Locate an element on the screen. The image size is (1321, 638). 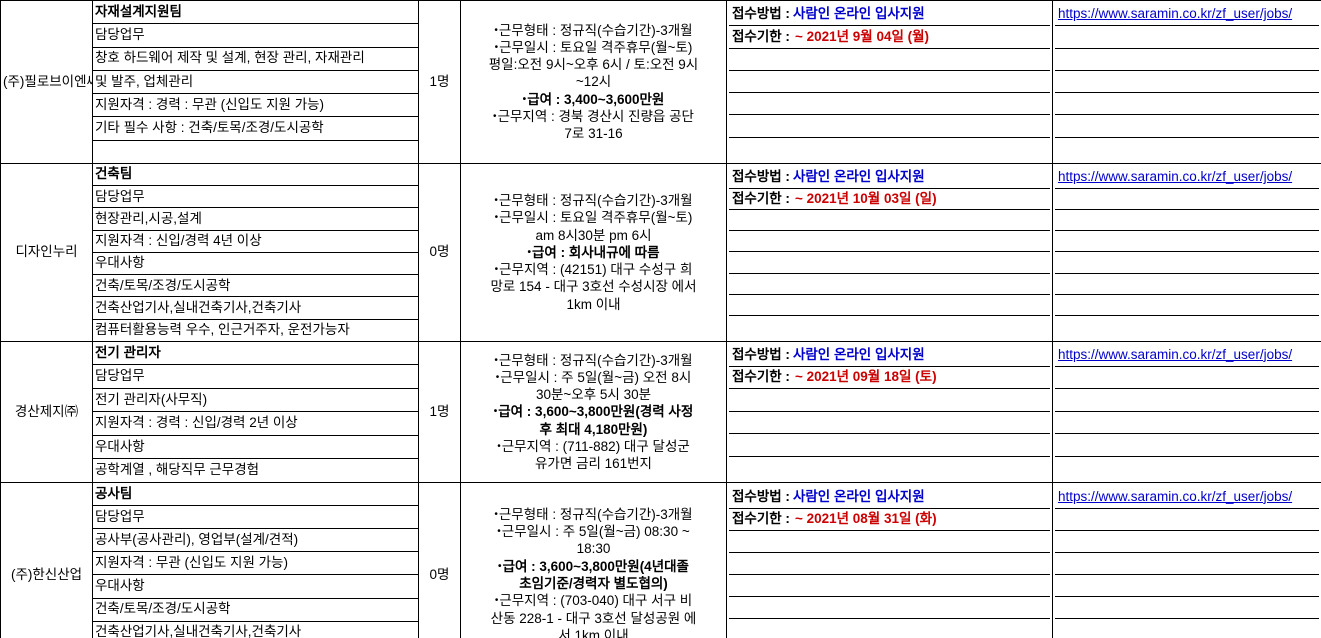
table-row: 건축/토목/조경/도시공학 is located at coordinates (661, 609).